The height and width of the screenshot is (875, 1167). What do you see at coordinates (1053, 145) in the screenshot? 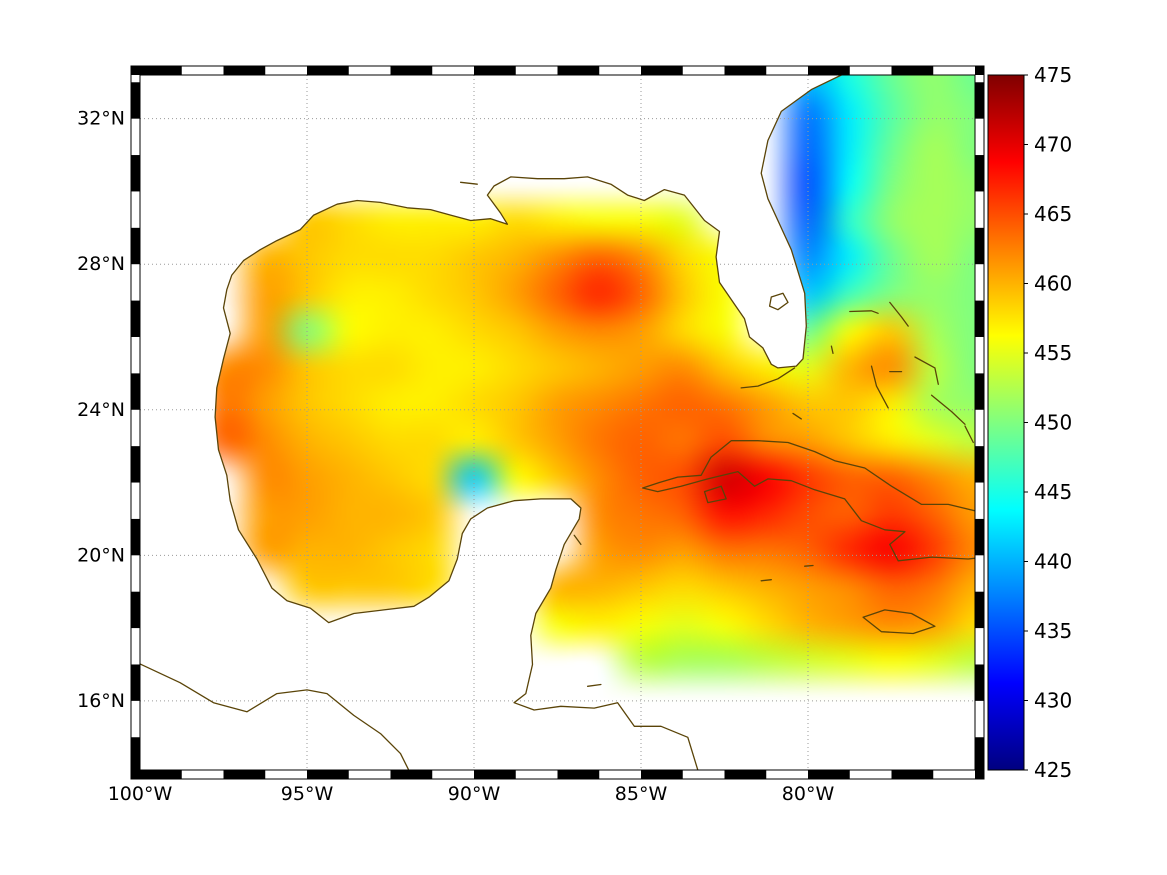
I see `colorbar-tick-label: 470` at bounding box center [1053, 145].